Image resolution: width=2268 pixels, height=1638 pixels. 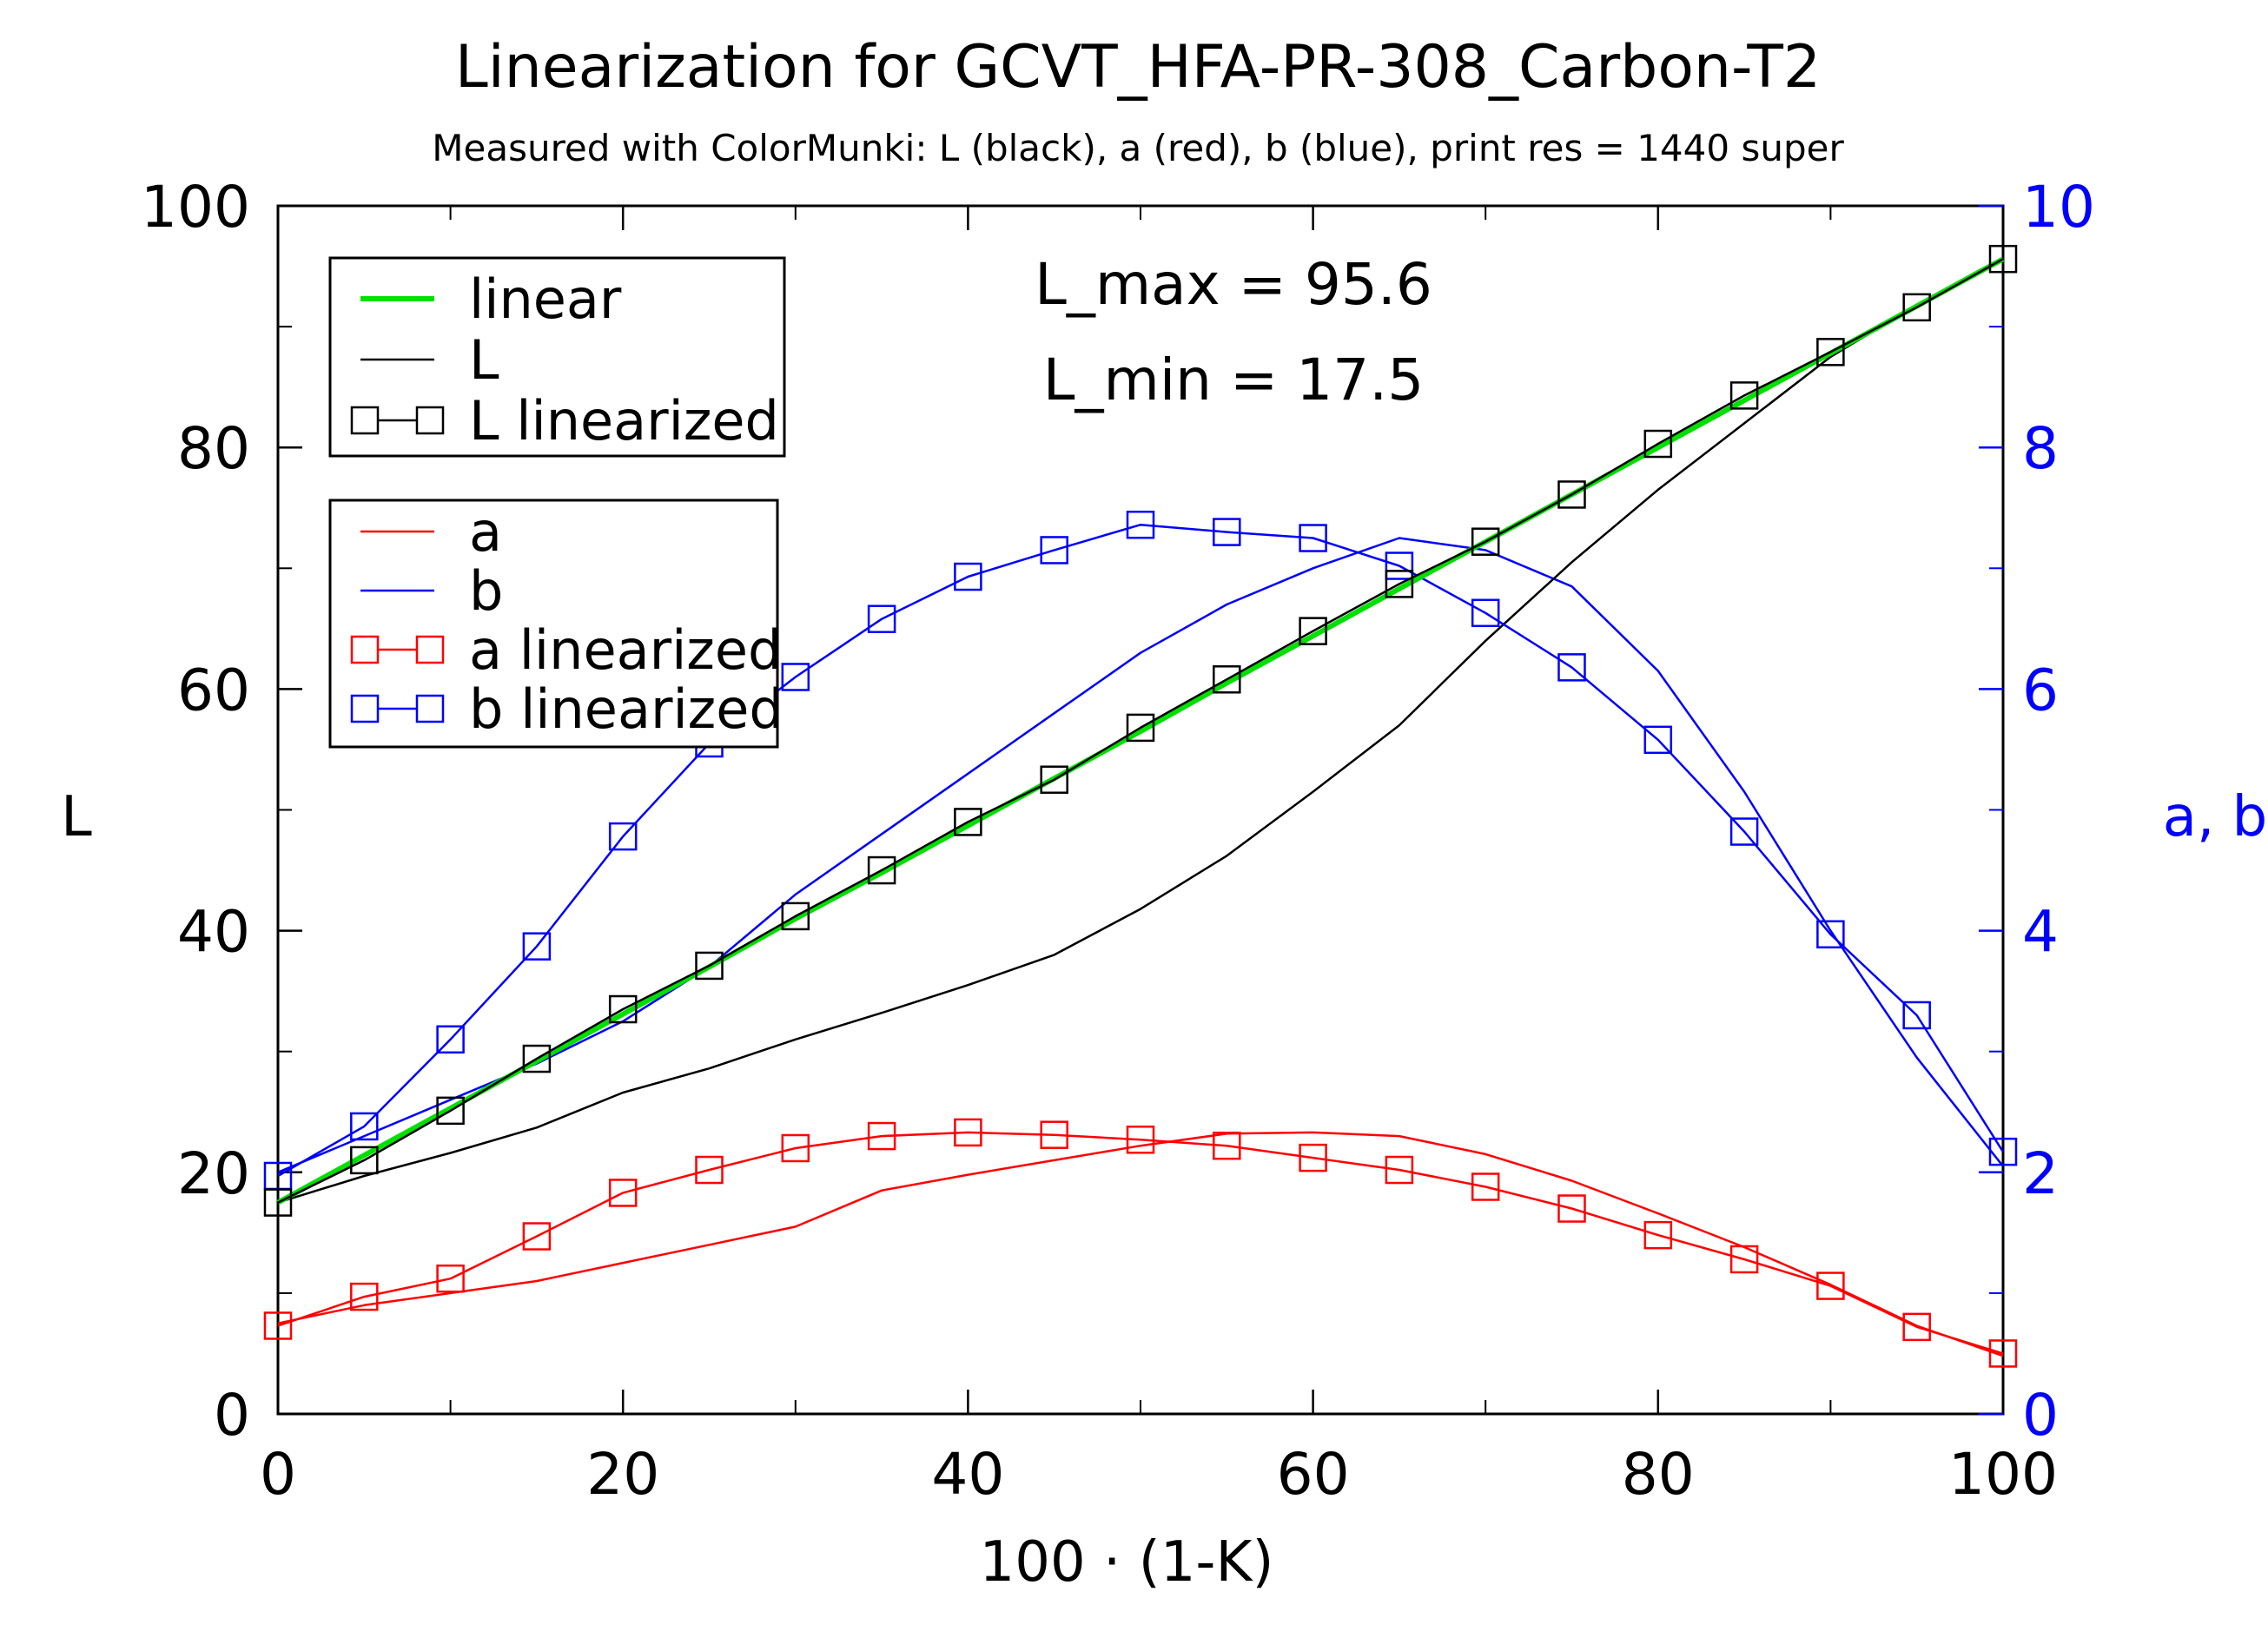 I want to click on y-tick-label: 80, so click(x=213, y=448).